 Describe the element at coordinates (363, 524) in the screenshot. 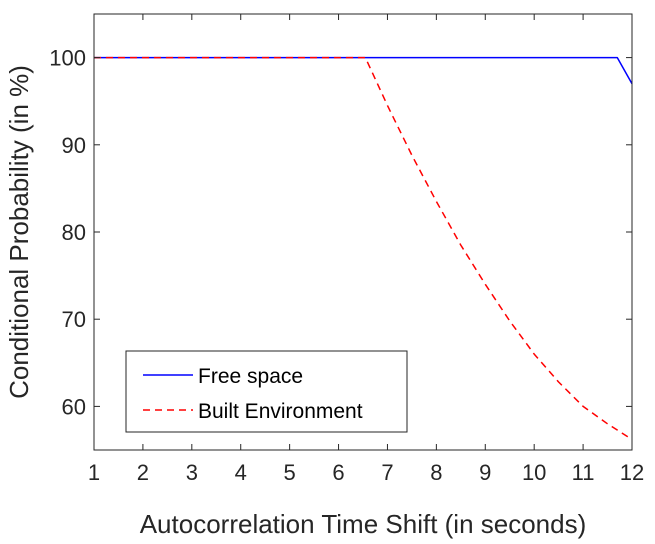

I see `x-axis-label: Autocorrelation Time Shift (in seconds)` at that location.